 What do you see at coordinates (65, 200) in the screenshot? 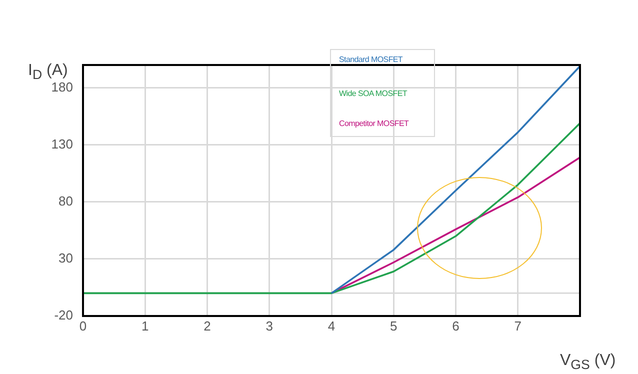
I see `y-tick-label: 80` at bounding box center [65, 200].